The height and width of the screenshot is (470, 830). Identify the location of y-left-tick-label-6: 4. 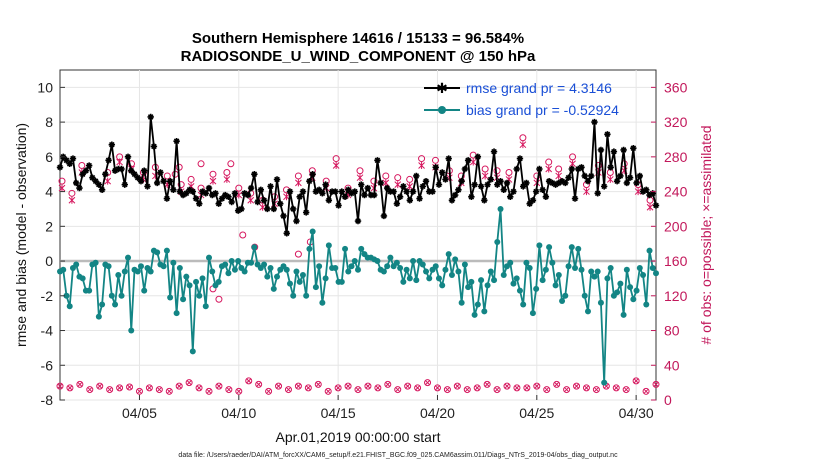
(49, 192).